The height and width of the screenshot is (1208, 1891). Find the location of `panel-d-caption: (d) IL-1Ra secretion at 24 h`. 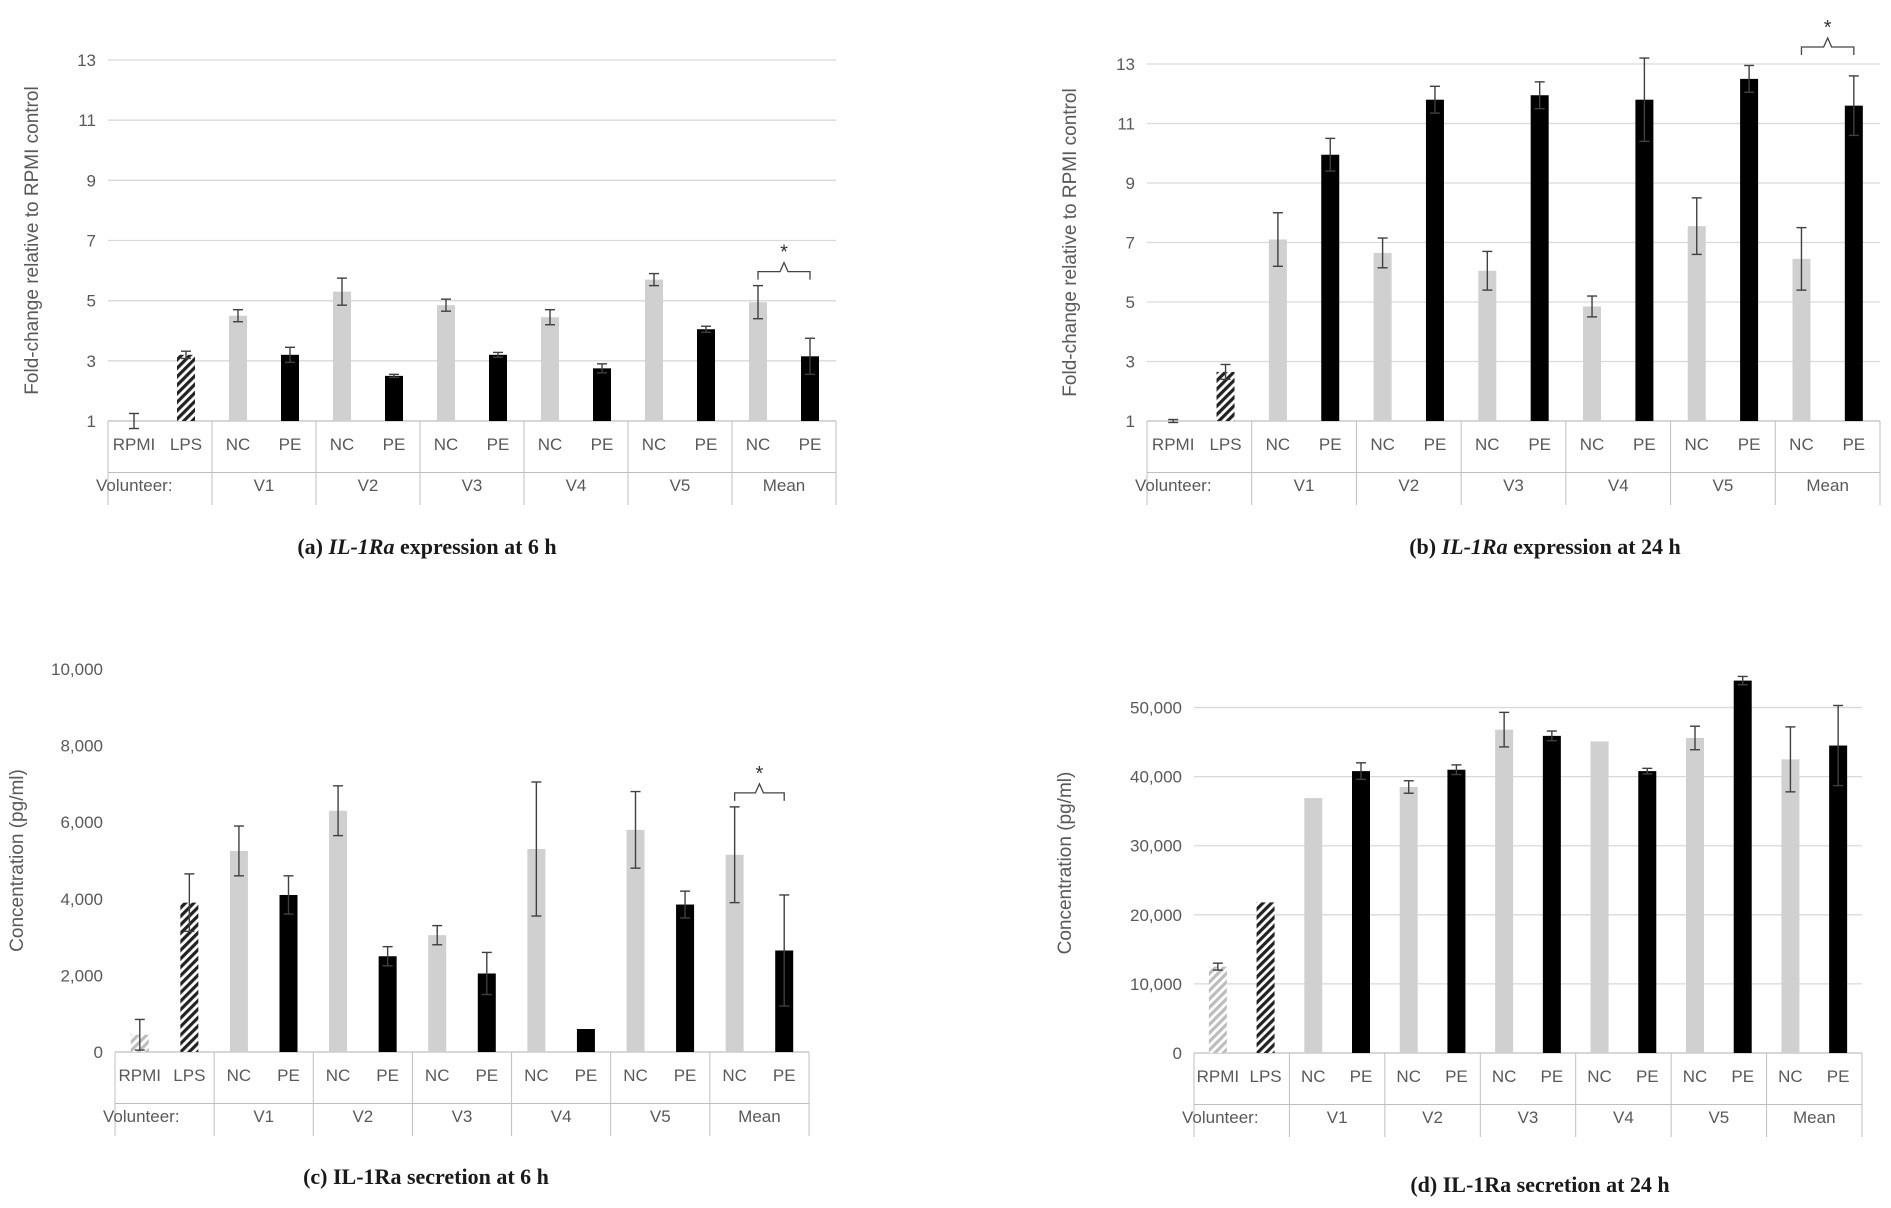

panel-d-caption: (d) IL-1Ra secretion at 24 h is located at coordinates (1539, 1184).